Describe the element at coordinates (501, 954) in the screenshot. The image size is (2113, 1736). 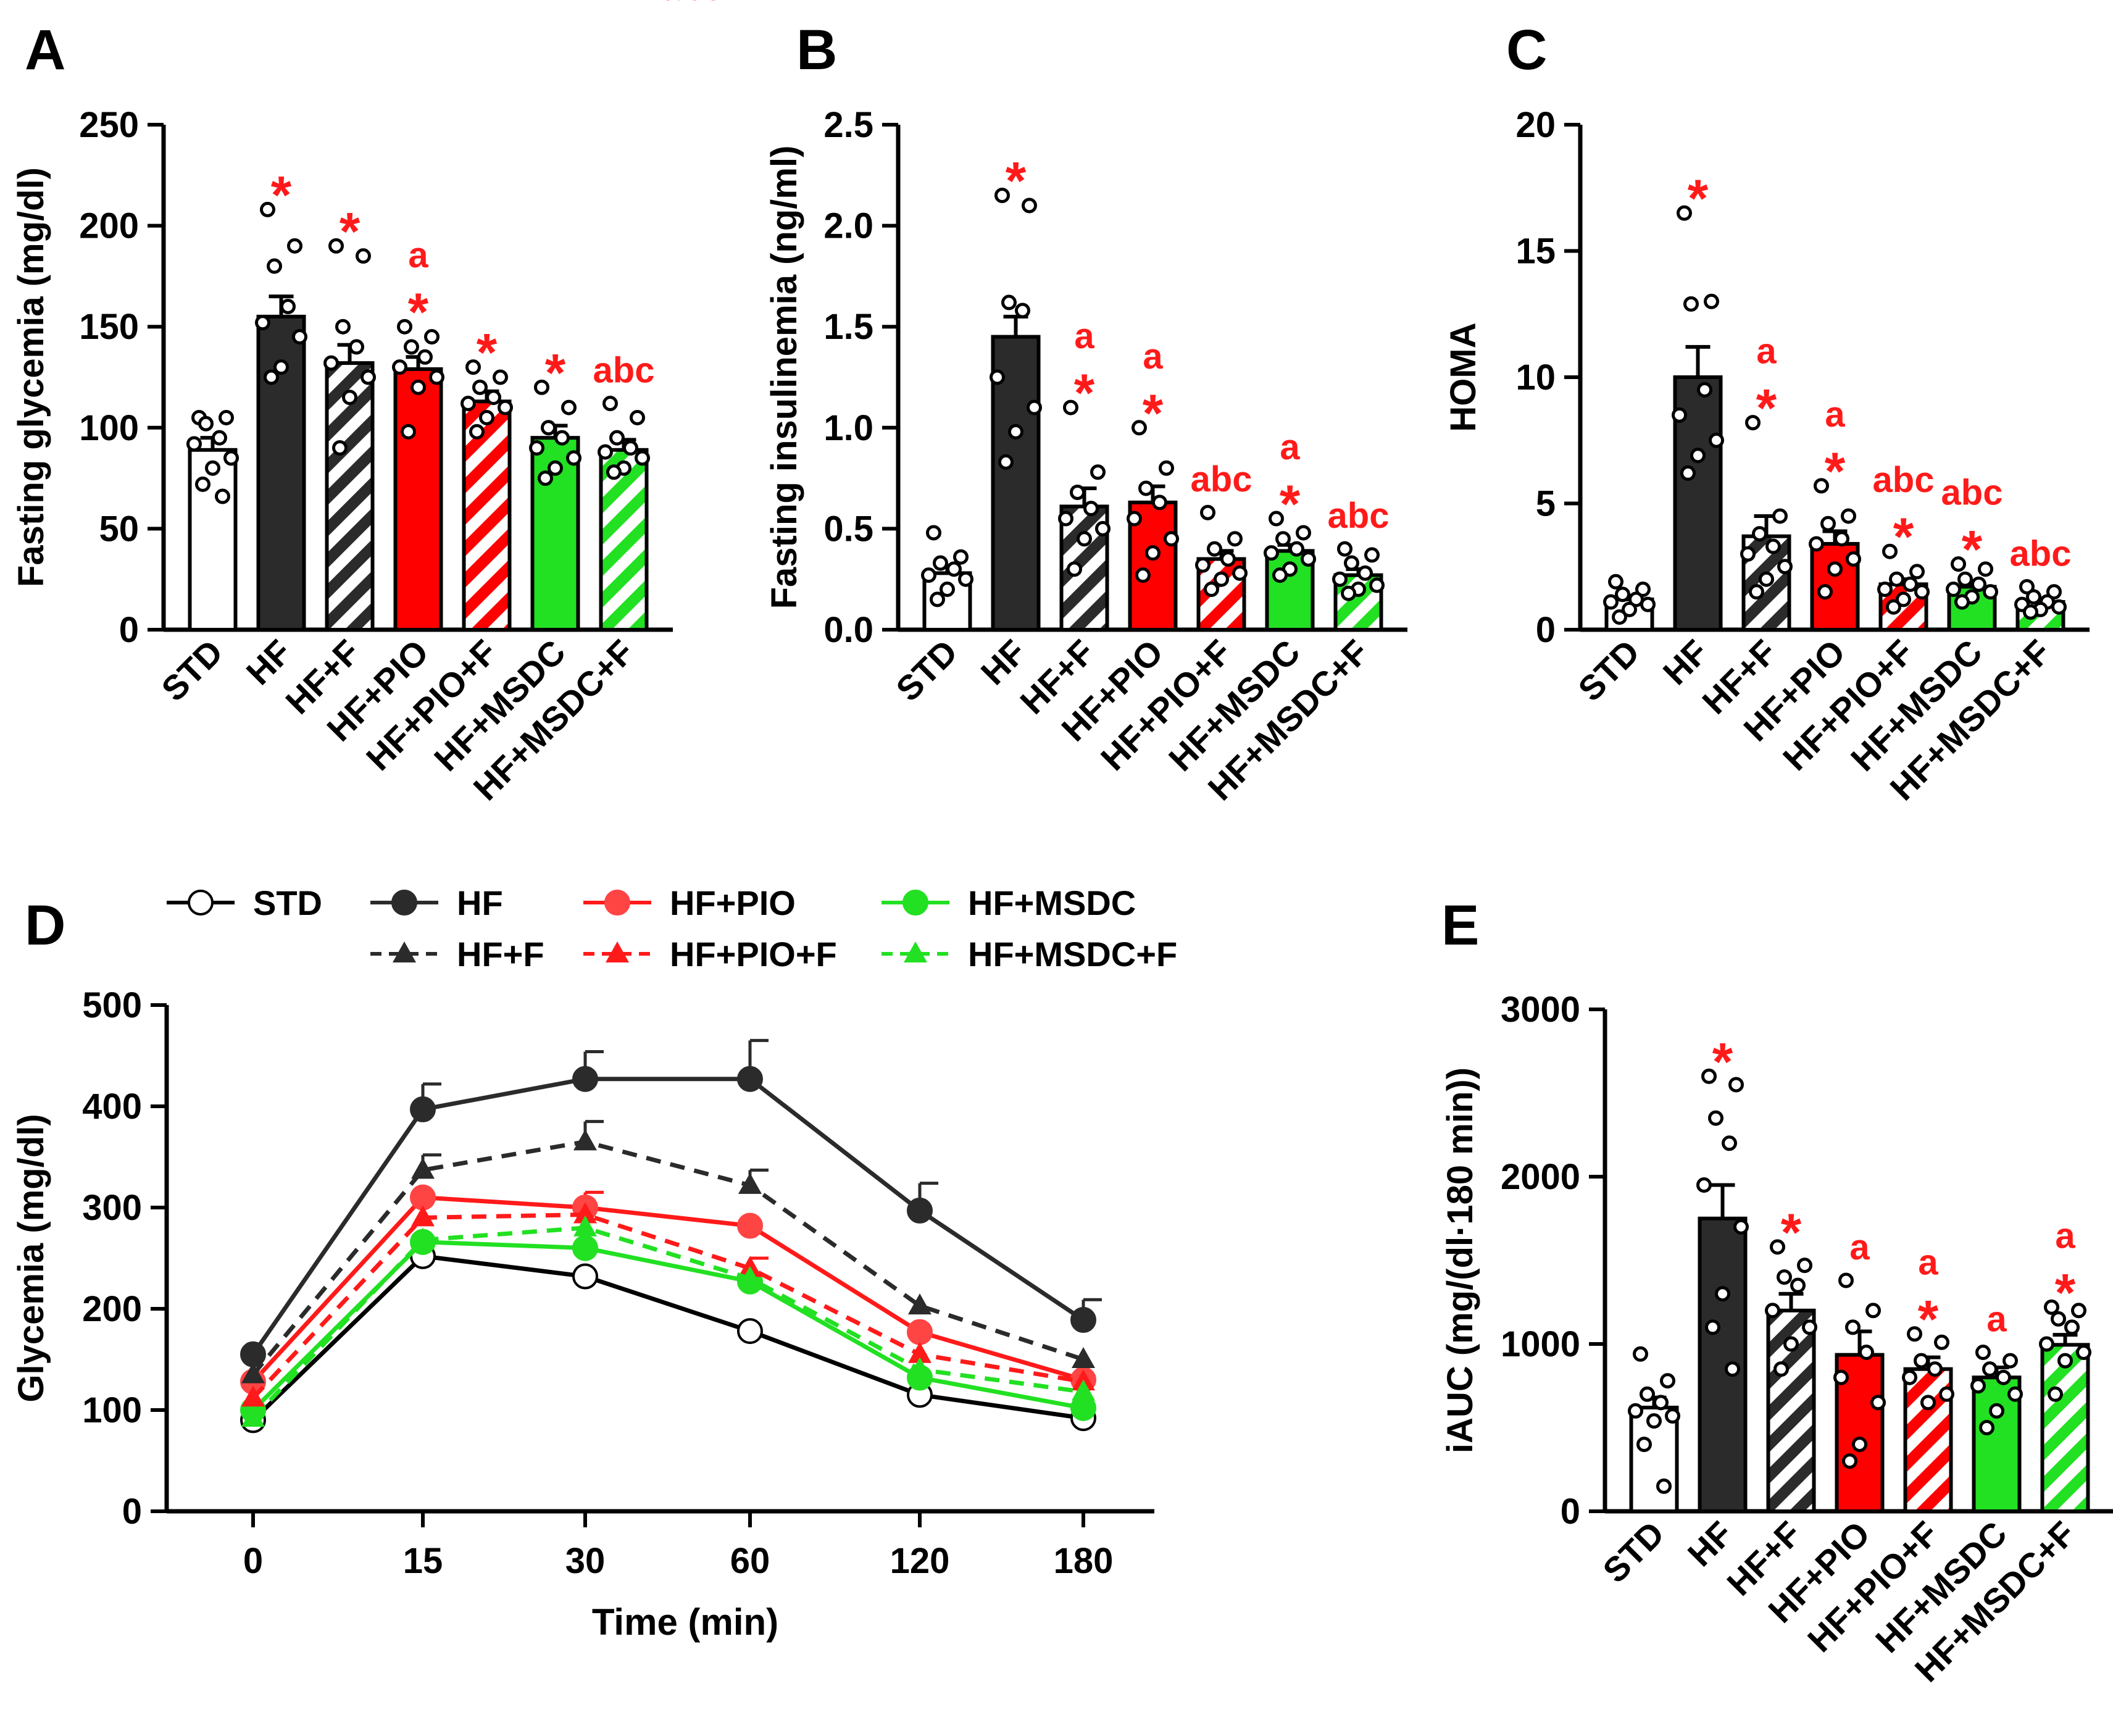
I see `legend-label: HF+F` at that location.